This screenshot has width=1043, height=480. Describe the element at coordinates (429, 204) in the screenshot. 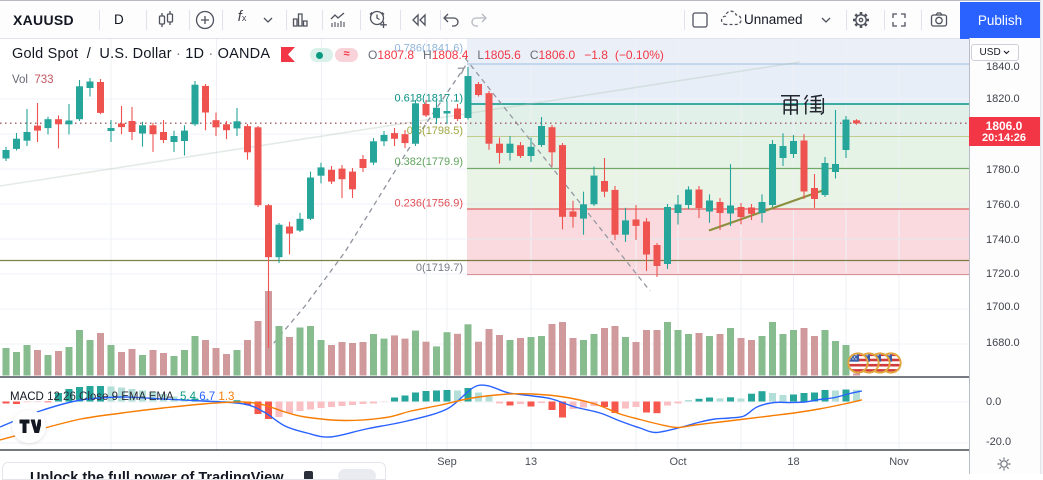

I see `svg-text: 0.236(1756.9)` at that location.